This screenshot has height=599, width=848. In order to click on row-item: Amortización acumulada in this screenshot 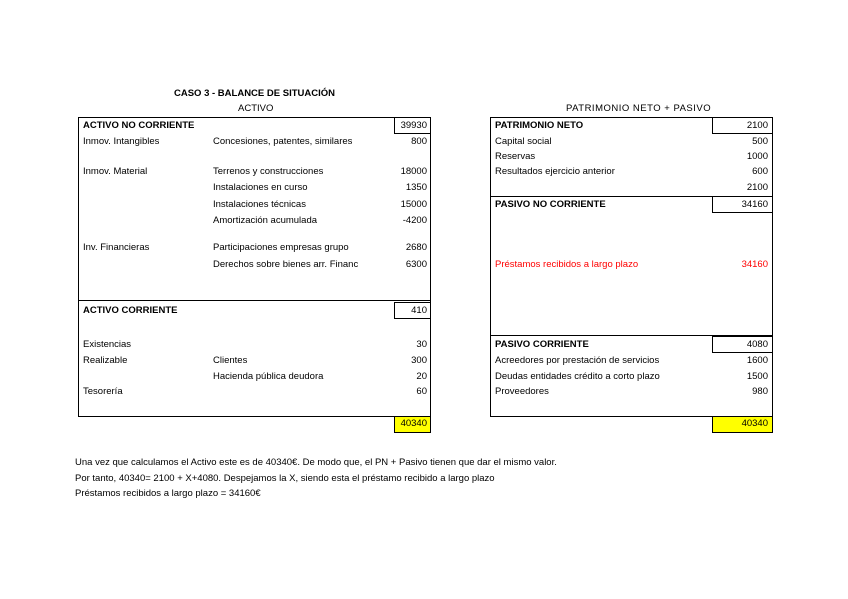, I will do `click(265, 220)`.